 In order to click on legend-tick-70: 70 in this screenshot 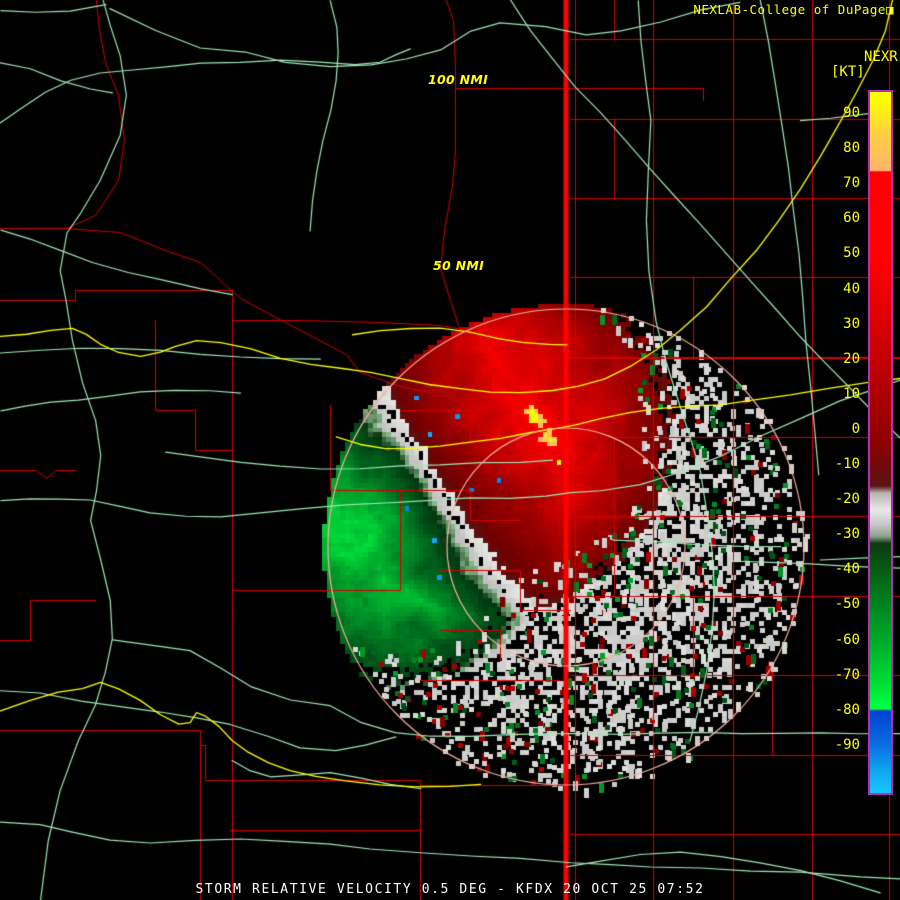, I will do `click(851, 183)`.